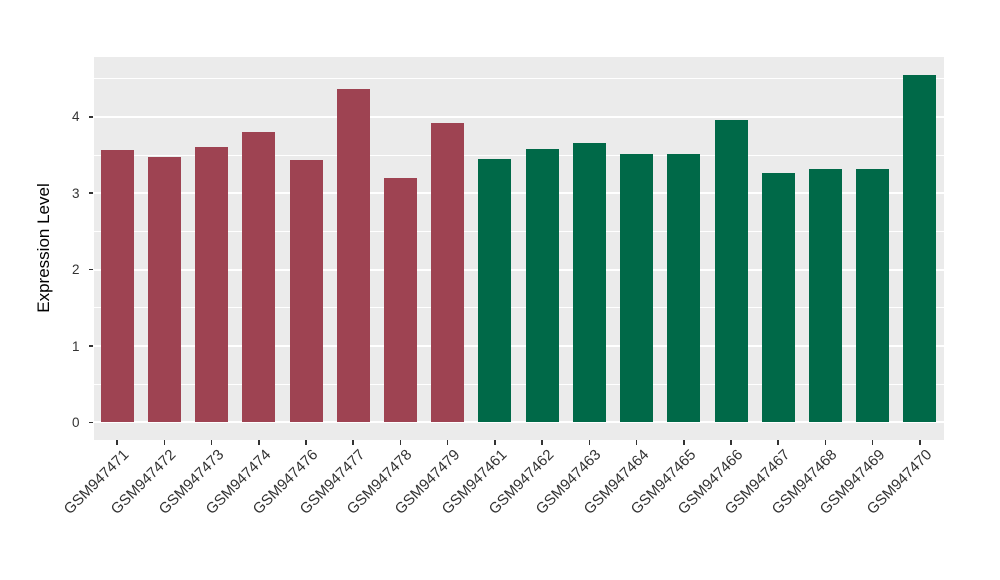 The width and height of the screenshot is (1000, 580). I want to click on bar-GSM947478, so click(400, 300).